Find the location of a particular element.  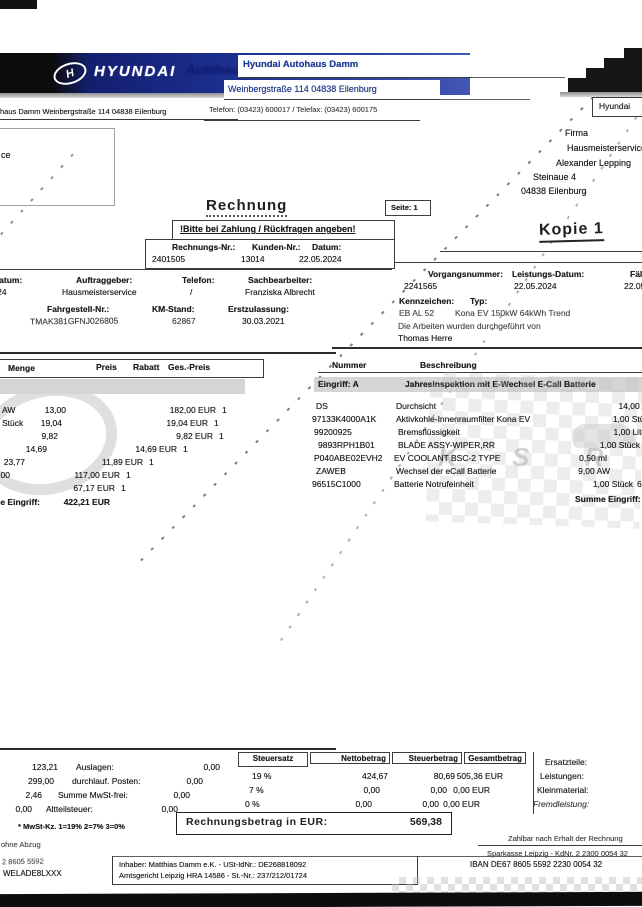

vin-value: TMAK381GFNJ026805 is located at coordinates (74, 321).